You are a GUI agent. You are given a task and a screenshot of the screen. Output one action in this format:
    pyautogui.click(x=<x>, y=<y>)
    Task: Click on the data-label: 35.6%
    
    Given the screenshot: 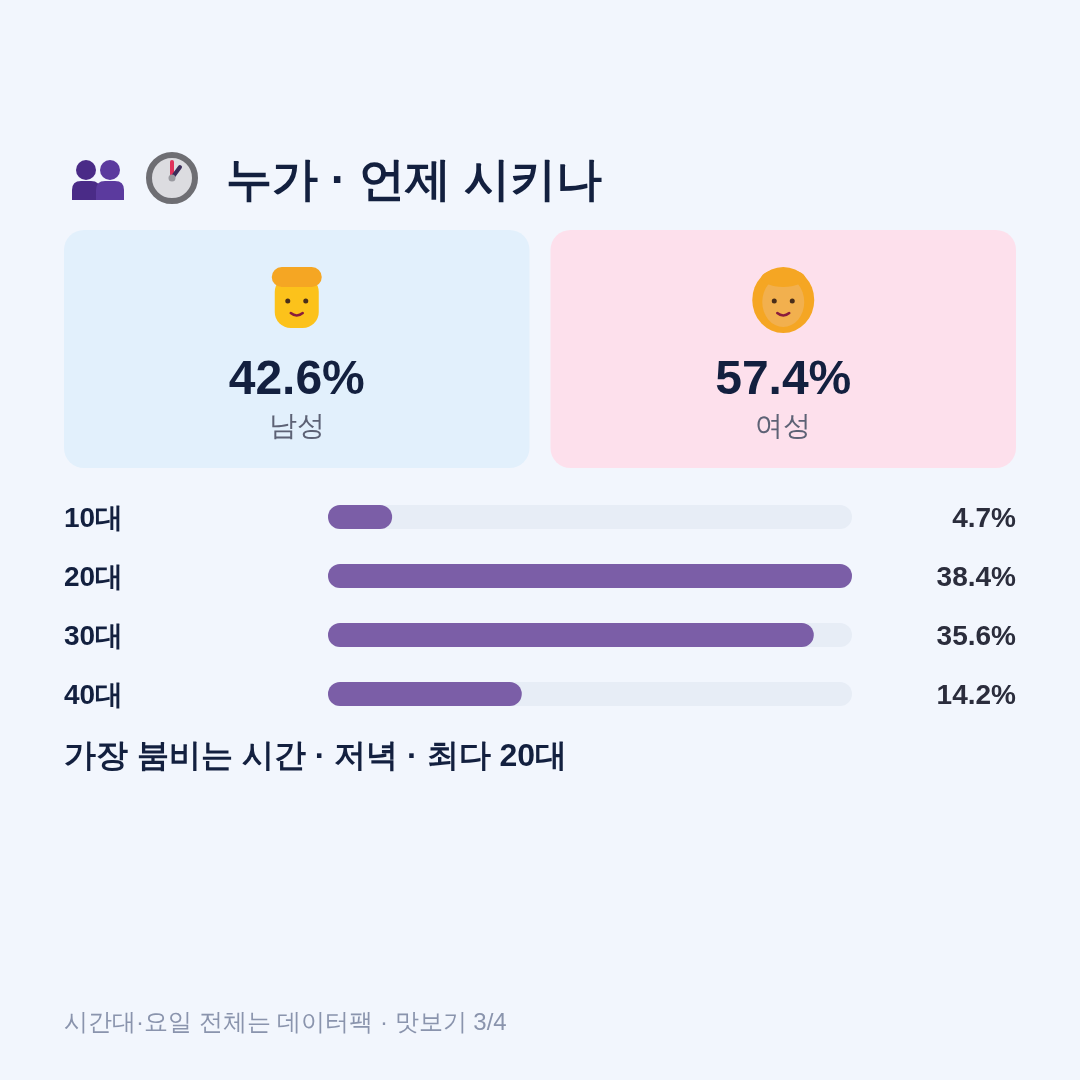 What is the action you would take?
    pyautogui.click(x=976, y=635)
    